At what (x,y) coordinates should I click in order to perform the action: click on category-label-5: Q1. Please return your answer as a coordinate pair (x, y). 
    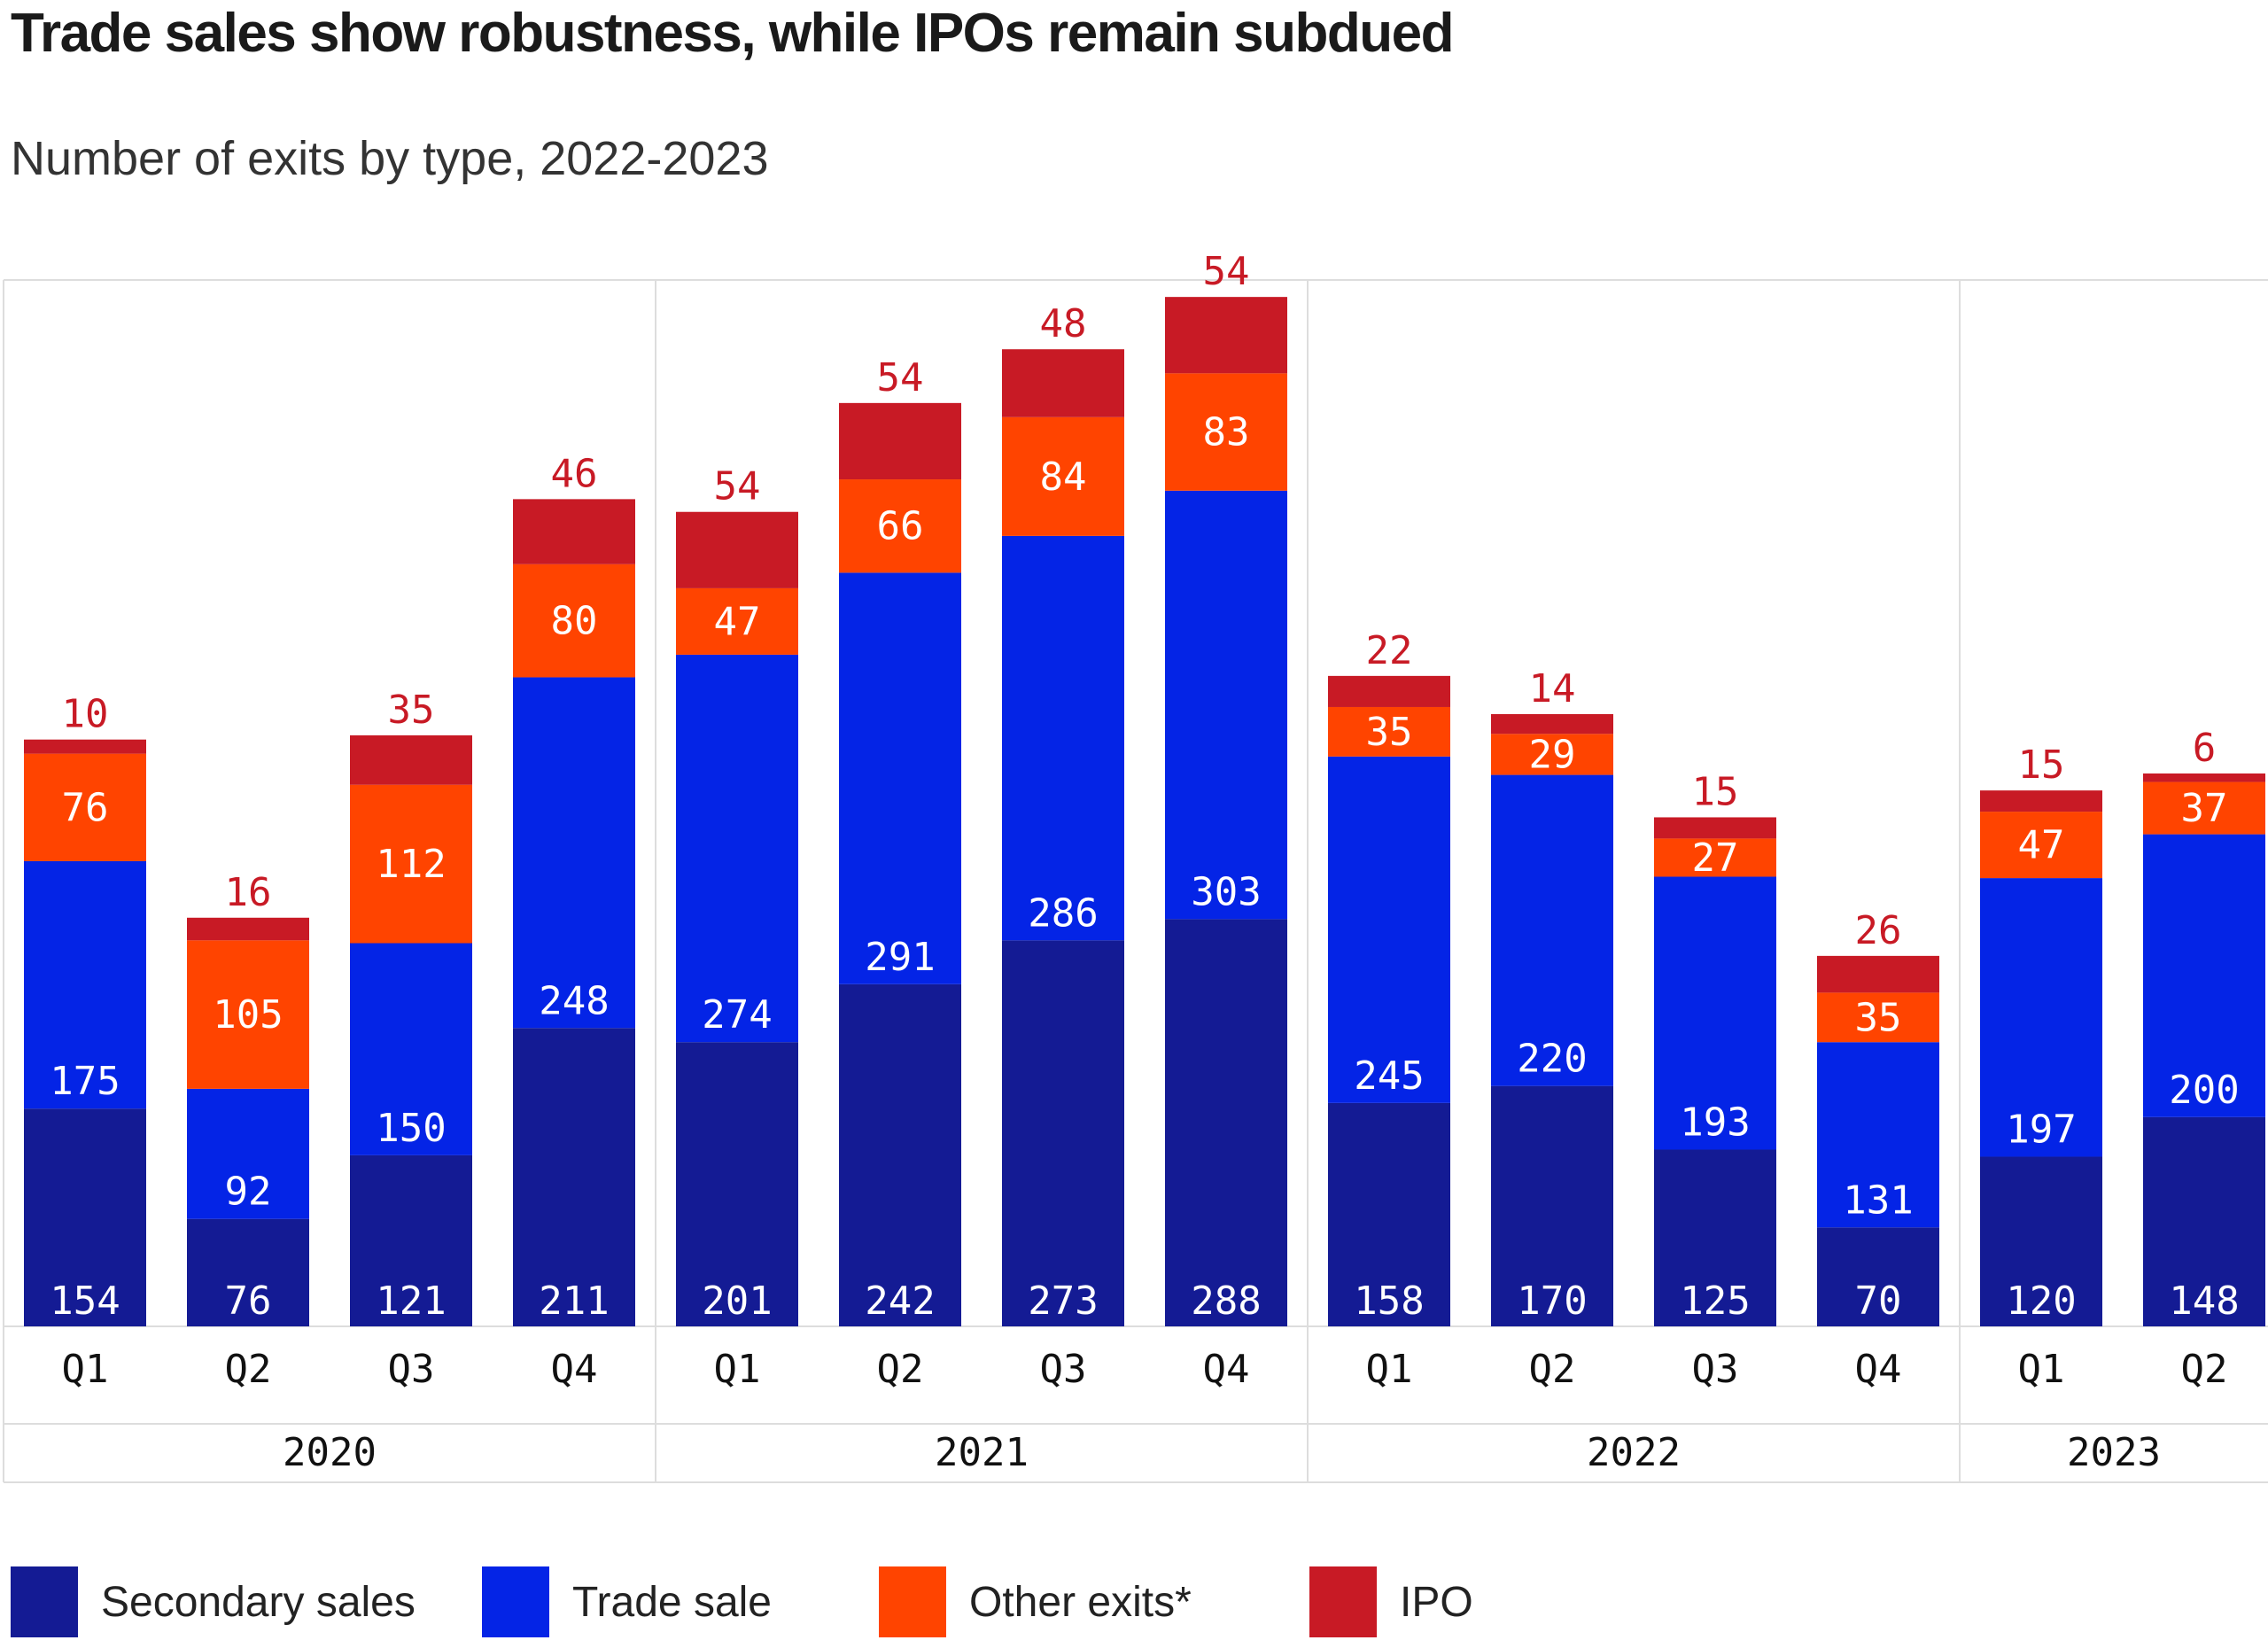
    Looking at the image, I should click on (737, 1369).